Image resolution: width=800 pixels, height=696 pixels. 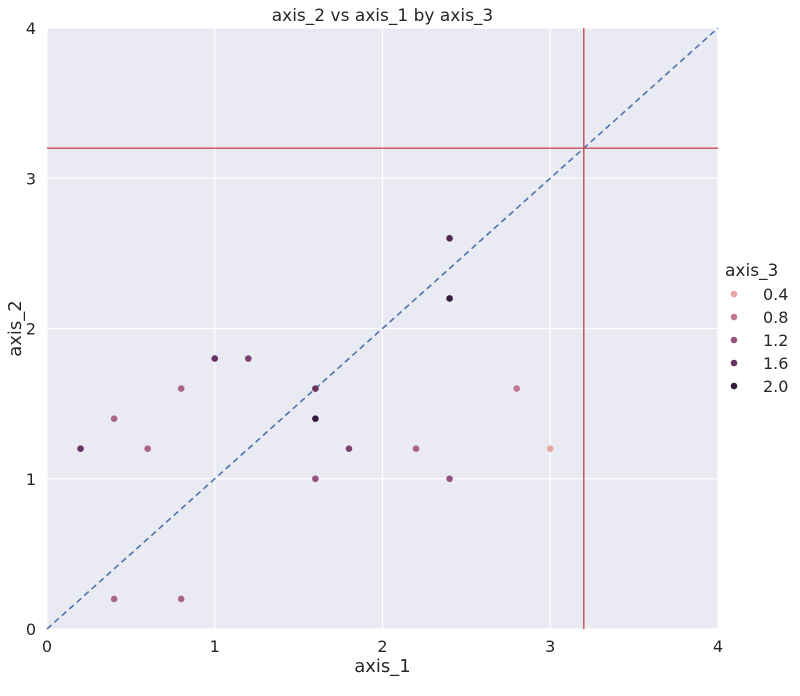 I want to click on x-tick-label: 0, so click(x=47, y=646).